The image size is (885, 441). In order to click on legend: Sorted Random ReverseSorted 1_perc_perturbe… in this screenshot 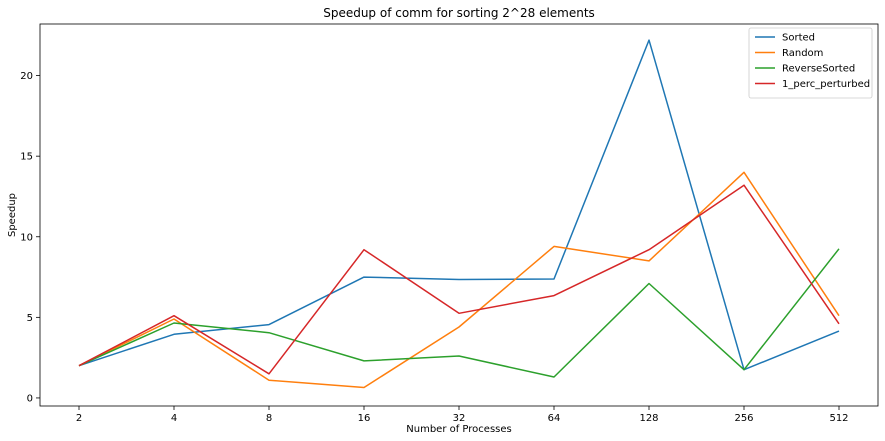, I will do `click(810, 63)`.